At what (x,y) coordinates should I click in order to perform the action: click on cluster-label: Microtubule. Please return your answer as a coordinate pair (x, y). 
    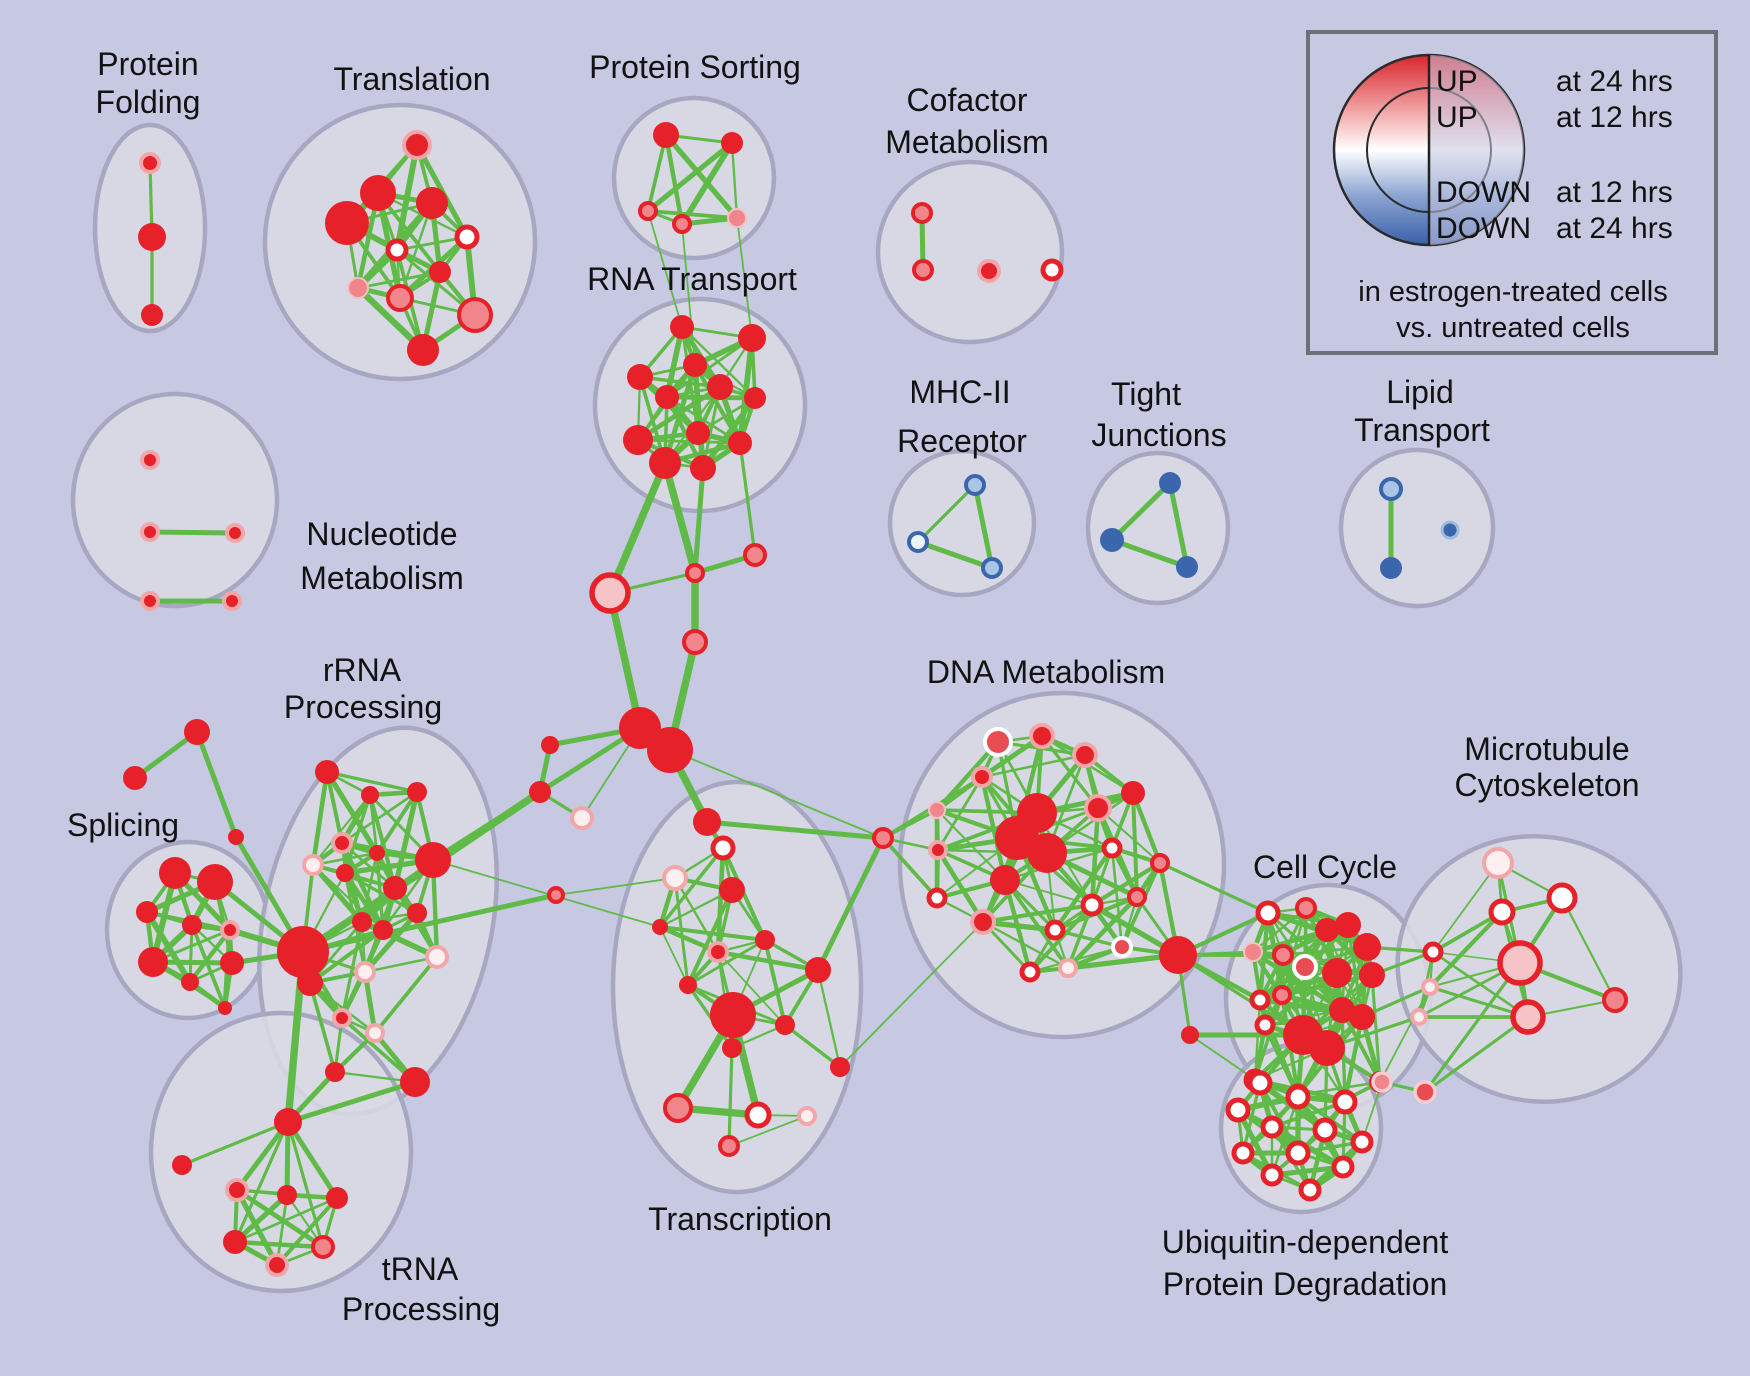
    Looking at the image, I should click on (1546, 749).